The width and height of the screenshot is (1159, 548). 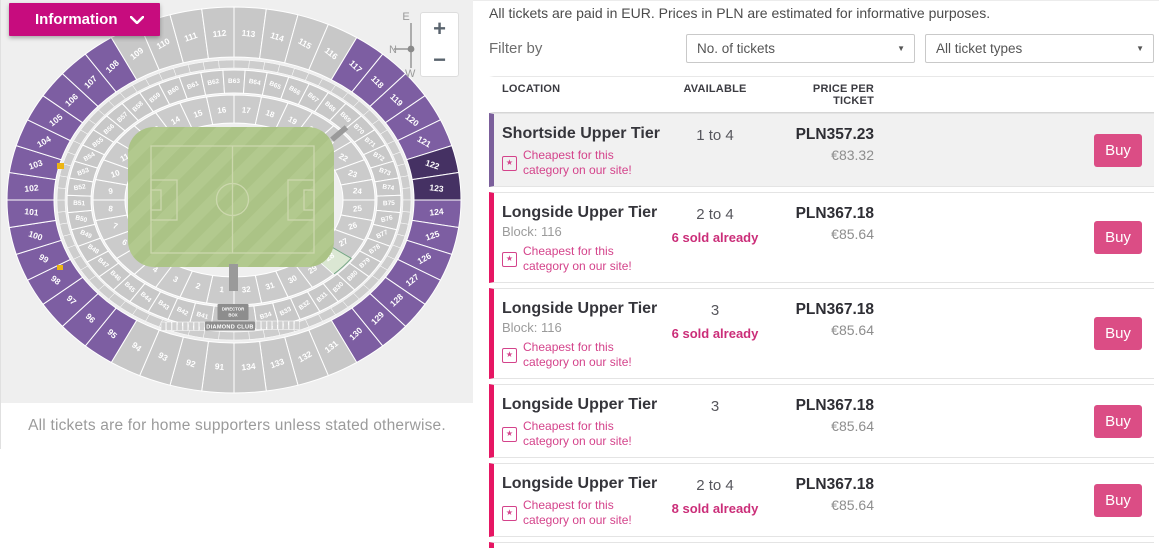 I want to click on map-section-label: 99, so click(x=43, y=258).